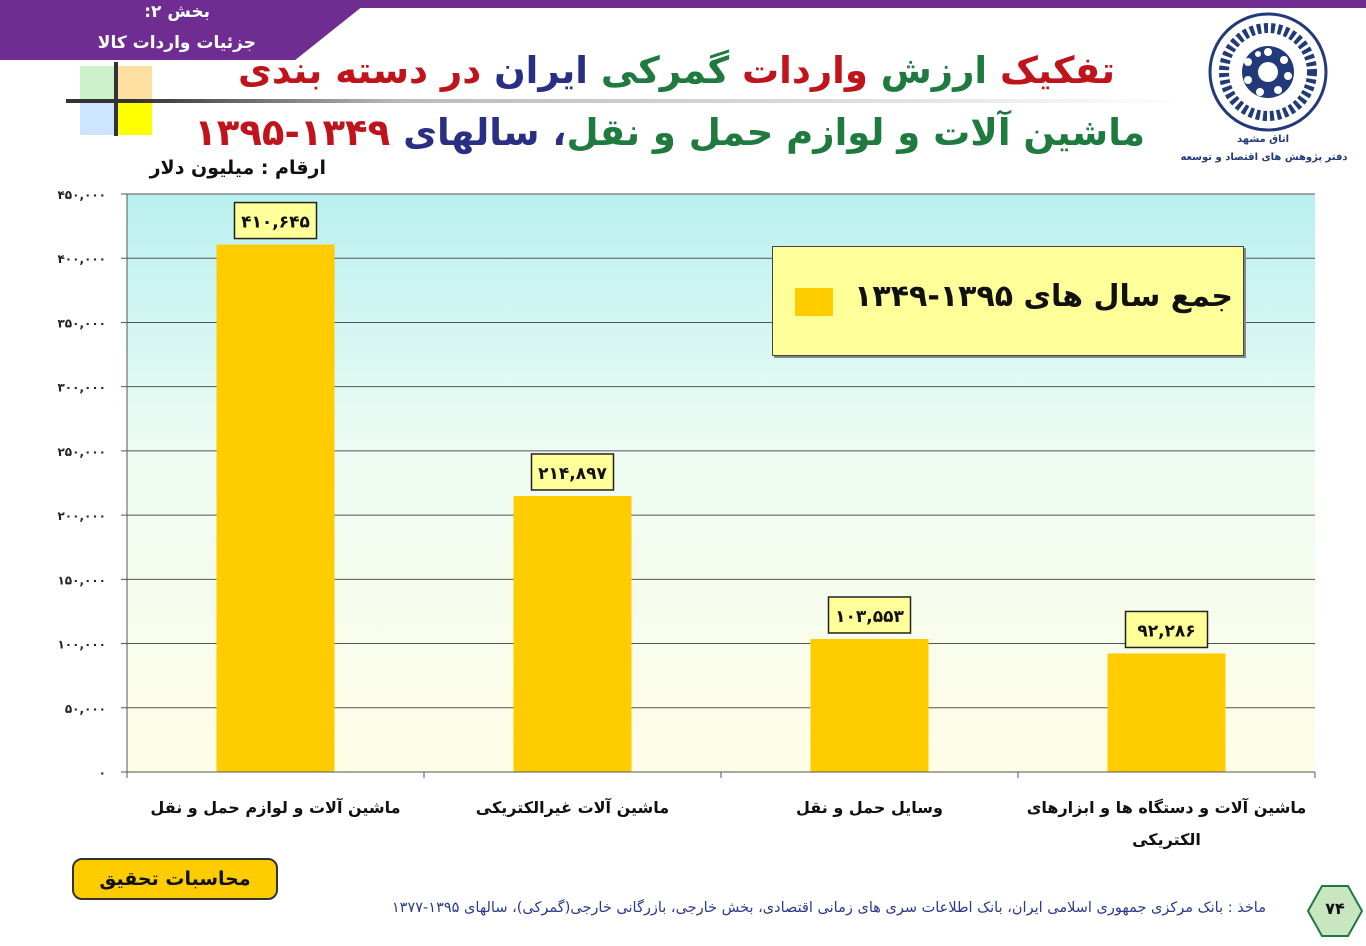  What do you see at coordinates (534, 70) in the screenshot?
I see `title-segment: ایران` at bounding box center [534, 70].